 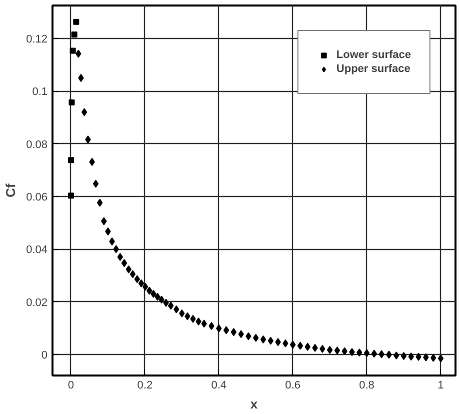 I want to click on x-tick-label: 0.4, so click(x=219, y=386).